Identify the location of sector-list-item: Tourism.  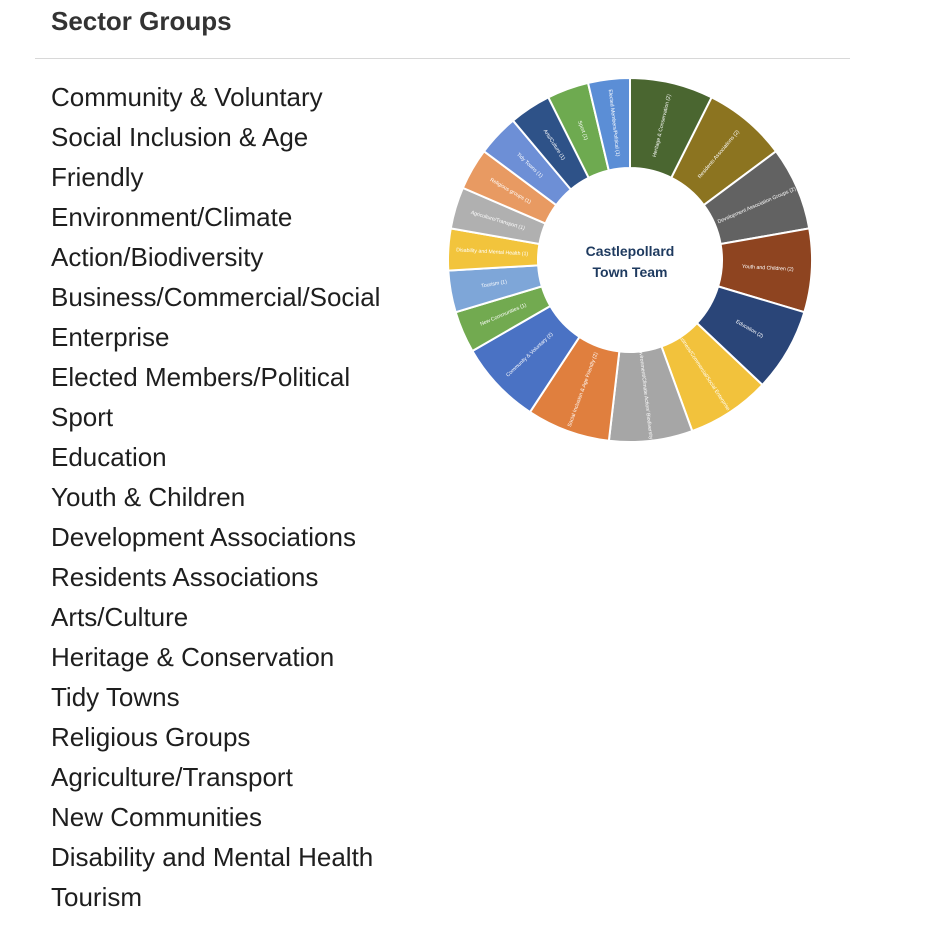
(97, 897).